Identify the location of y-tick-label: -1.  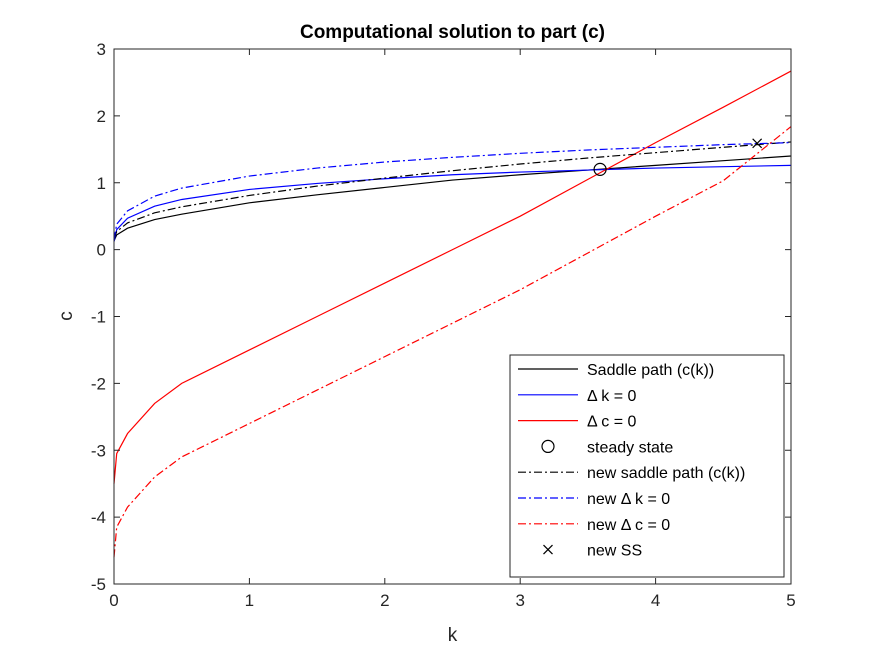
(98, 317).